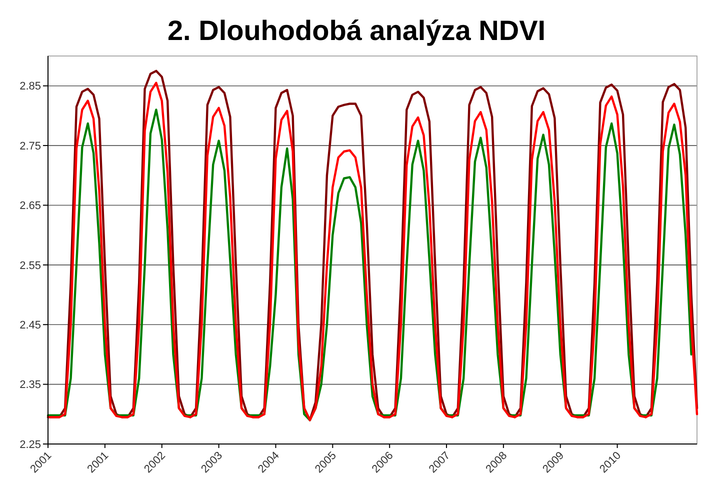 The height and width of the screenshot is (502, 713). I want to click on y-tick-label: 2.25, so click(30, 444).